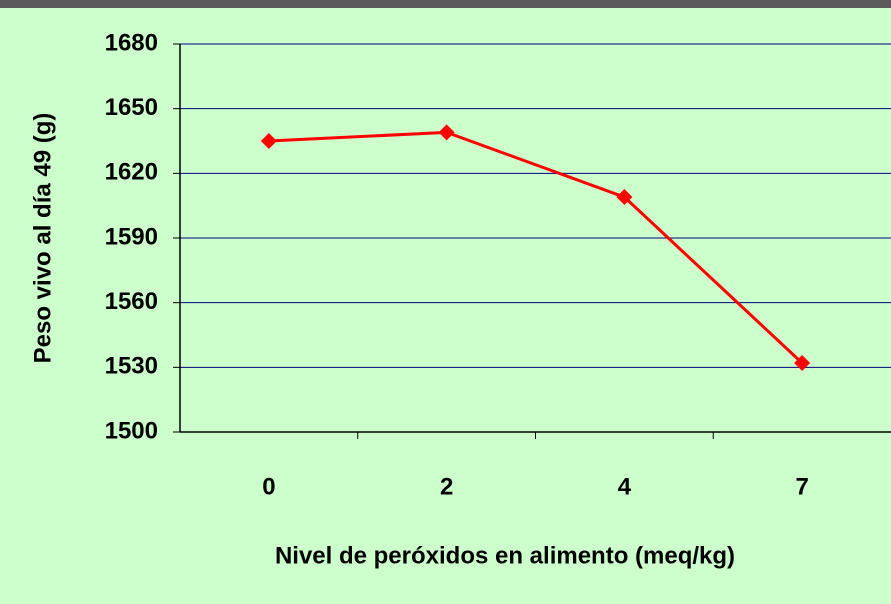 This screenshot has height=604, width=891. What do you see at coordinates (131, 107) in the screenshot?
I see `y-tick-label: 1650` at bounding box center [131, 107].